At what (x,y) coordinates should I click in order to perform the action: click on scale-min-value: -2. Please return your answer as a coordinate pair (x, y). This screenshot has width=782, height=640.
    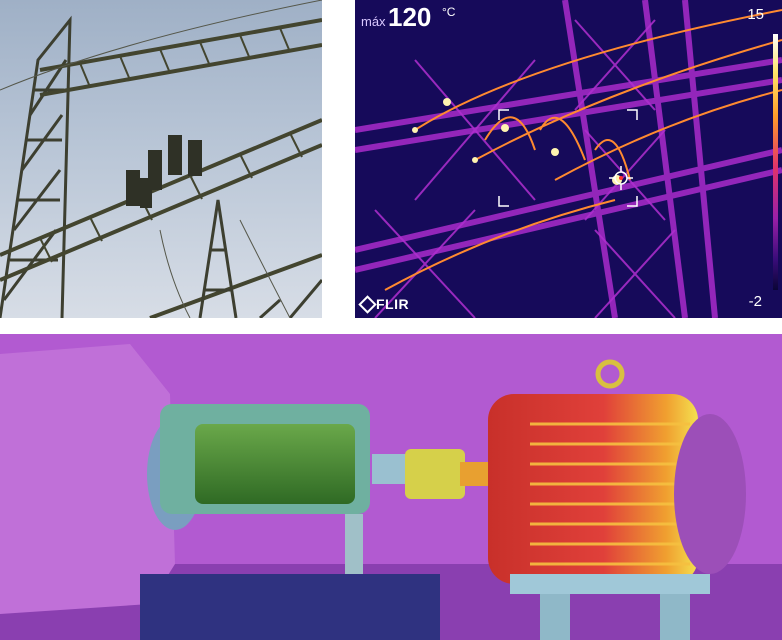
    Looking at the image, I should click on (755, 301).